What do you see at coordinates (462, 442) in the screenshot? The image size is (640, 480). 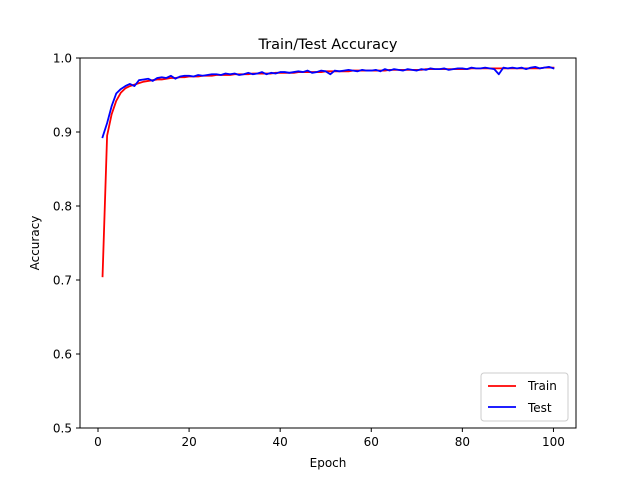 I see `x-tick-label: 80` at bounding box center [462, 442].